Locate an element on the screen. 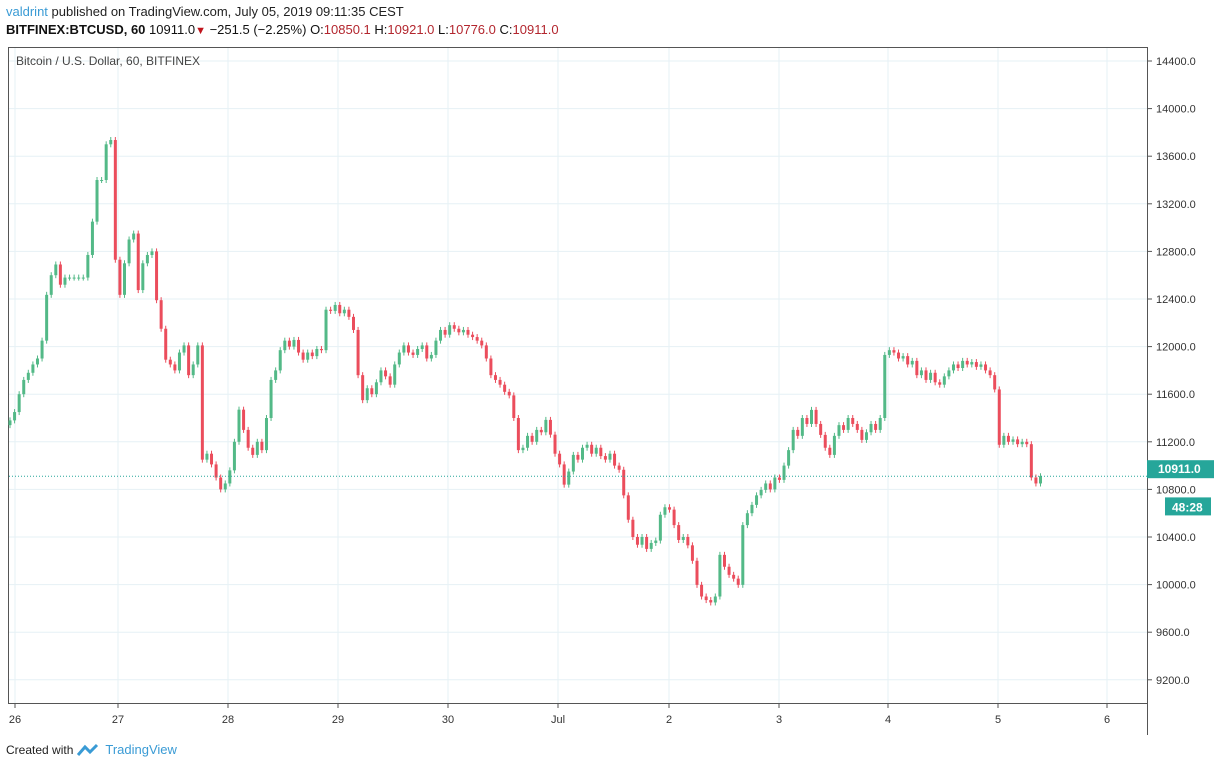  time-tick-label: Jul is located at coordinates (558, 720).